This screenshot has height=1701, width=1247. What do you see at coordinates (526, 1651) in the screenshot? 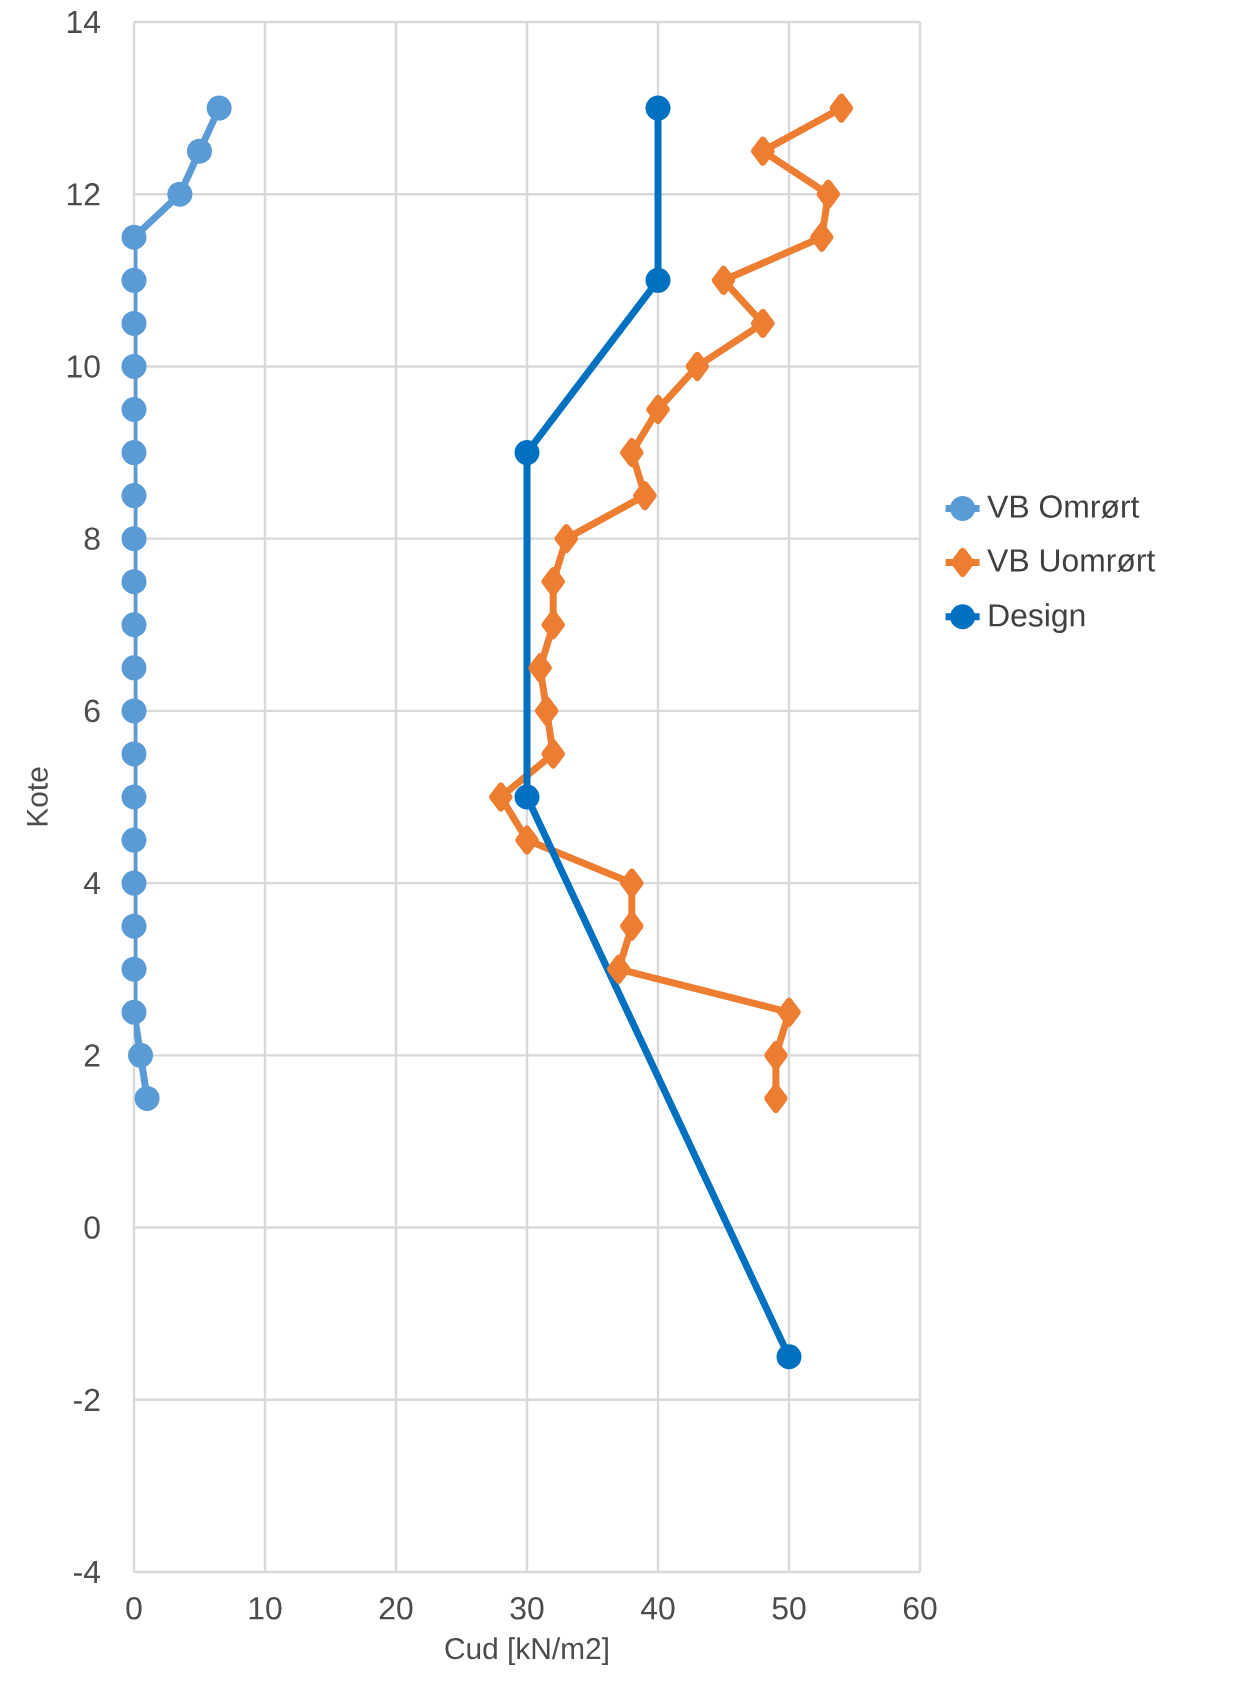
I see `x-axis-title: Cud [kN/m2]` at bounding box center [526, 1651].